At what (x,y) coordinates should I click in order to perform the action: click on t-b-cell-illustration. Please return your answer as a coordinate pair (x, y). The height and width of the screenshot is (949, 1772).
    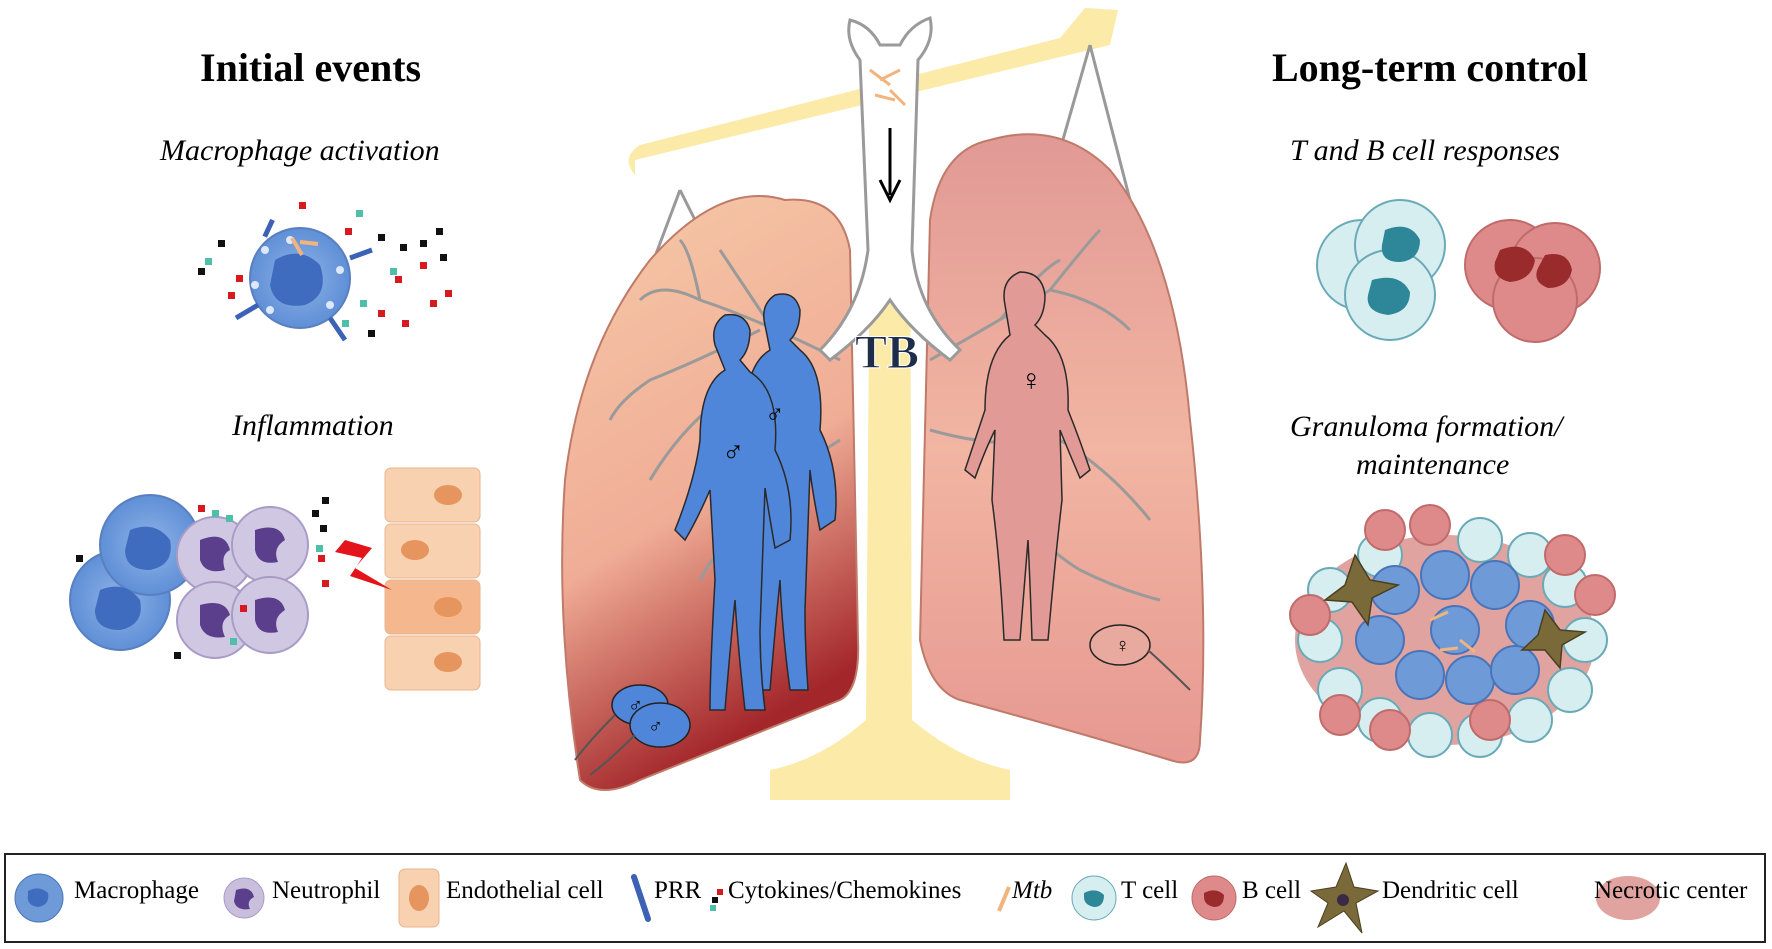
    Looking at the image, I should click on (1458, 271).